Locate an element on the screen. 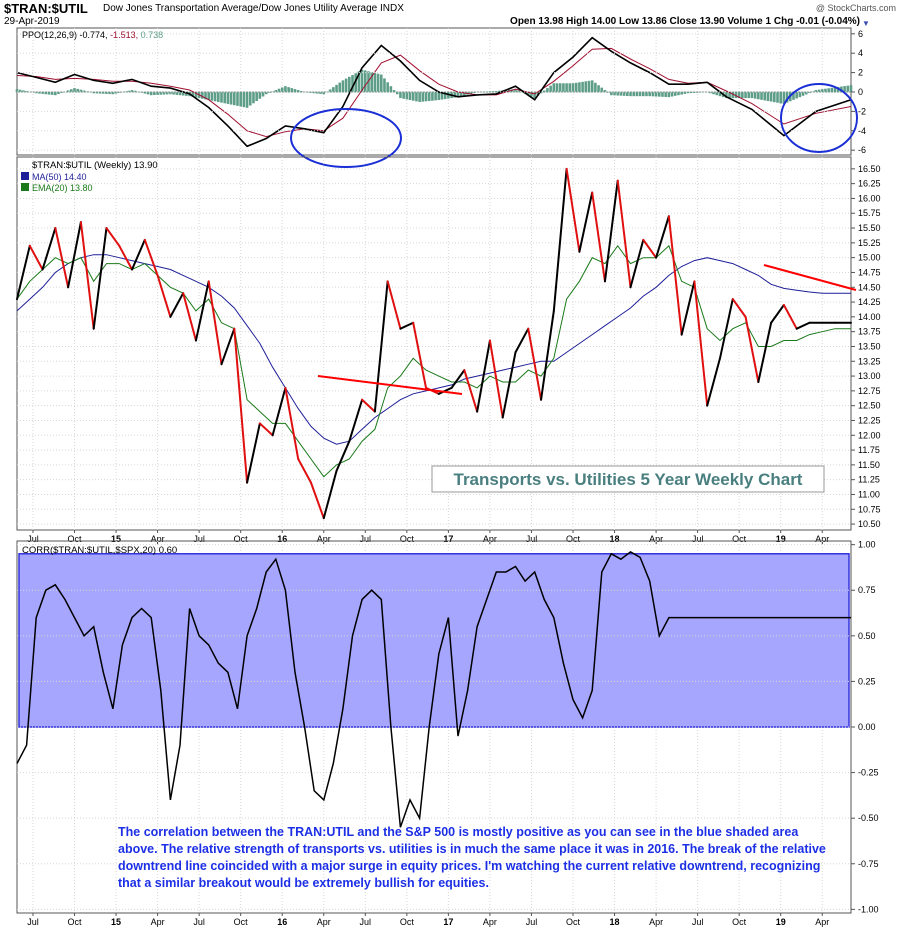  ppo-legend: PPO(12,26,9) -0.774, -1.513, 0.738 is located at coordinates (92, 35).